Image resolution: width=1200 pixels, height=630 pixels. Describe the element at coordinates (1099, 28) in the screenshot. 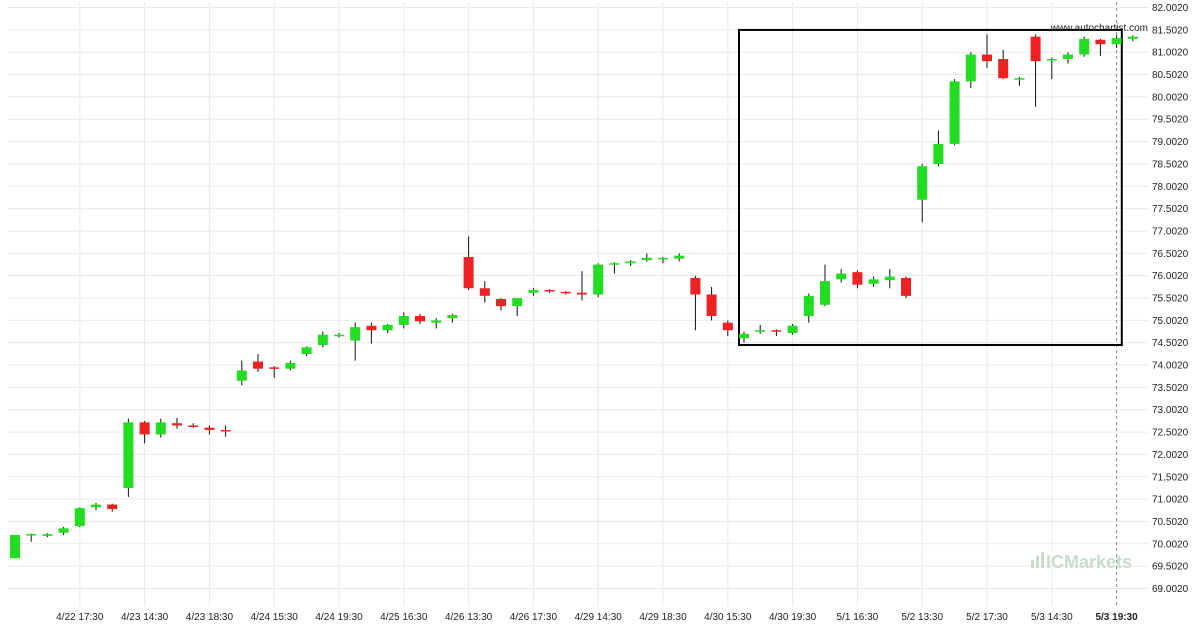

I see `site-watermark: www.autochartist.com` at that location.